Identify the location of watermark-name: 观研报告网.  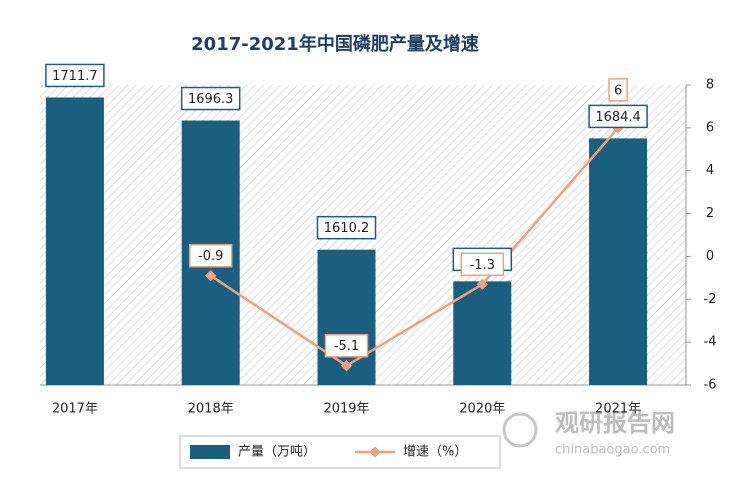
(615, 423).